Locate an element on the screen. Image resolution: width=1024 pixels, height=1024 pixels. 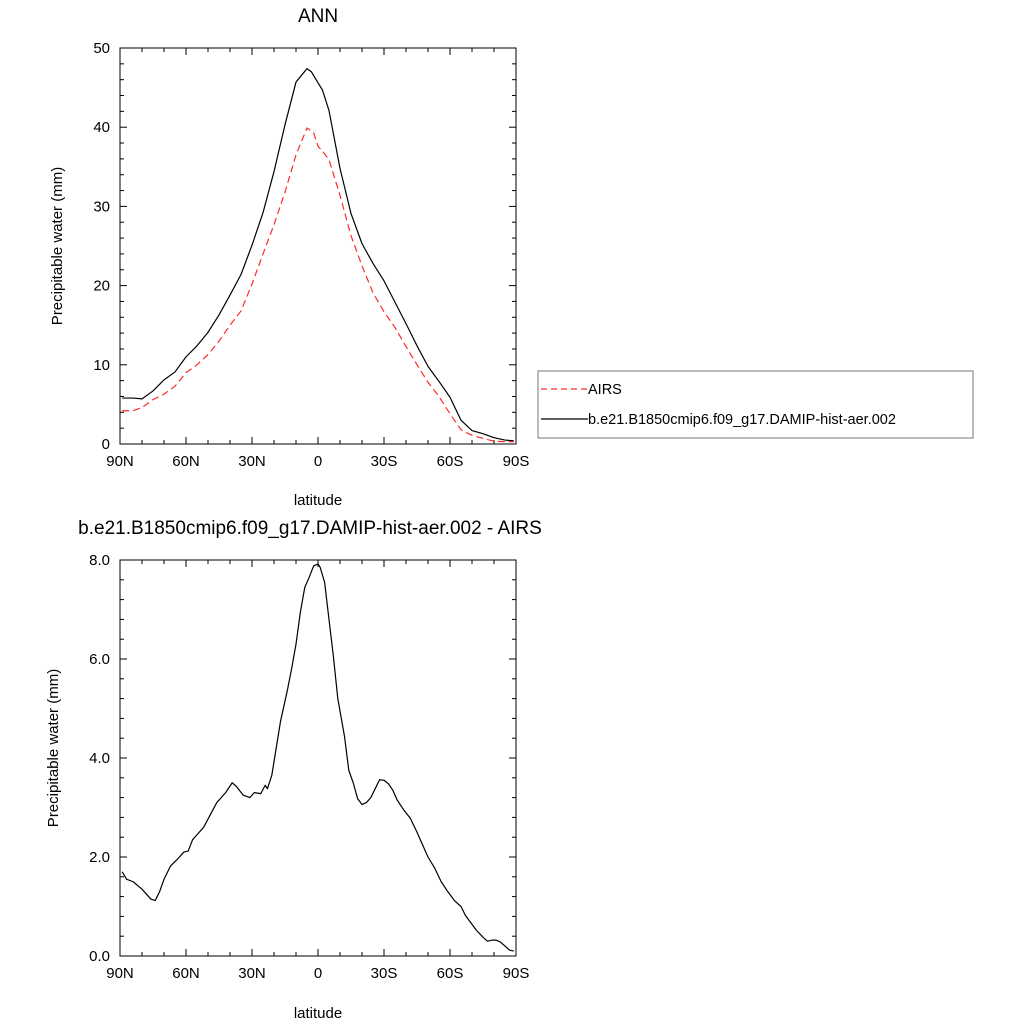
y-tick-label: 4.0 is located at coordinates (99, 758).